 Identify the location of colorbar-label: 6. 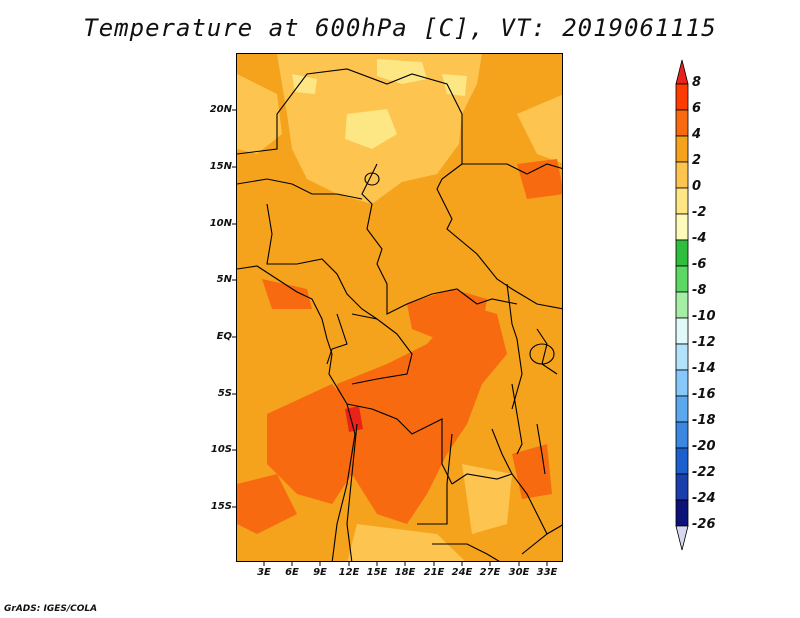
(697, 108).